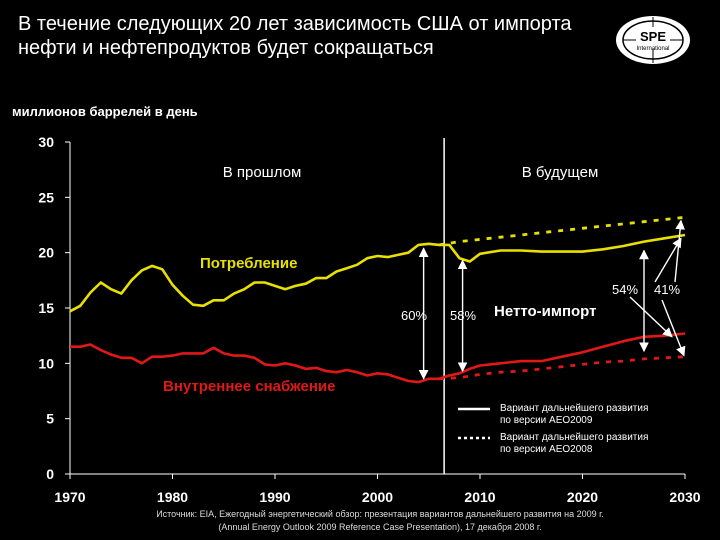 The image size is (720, 540). Describe the element at coordinates (172, 497) in the screenshot. I see `x-tick-label: 1980` at that location.